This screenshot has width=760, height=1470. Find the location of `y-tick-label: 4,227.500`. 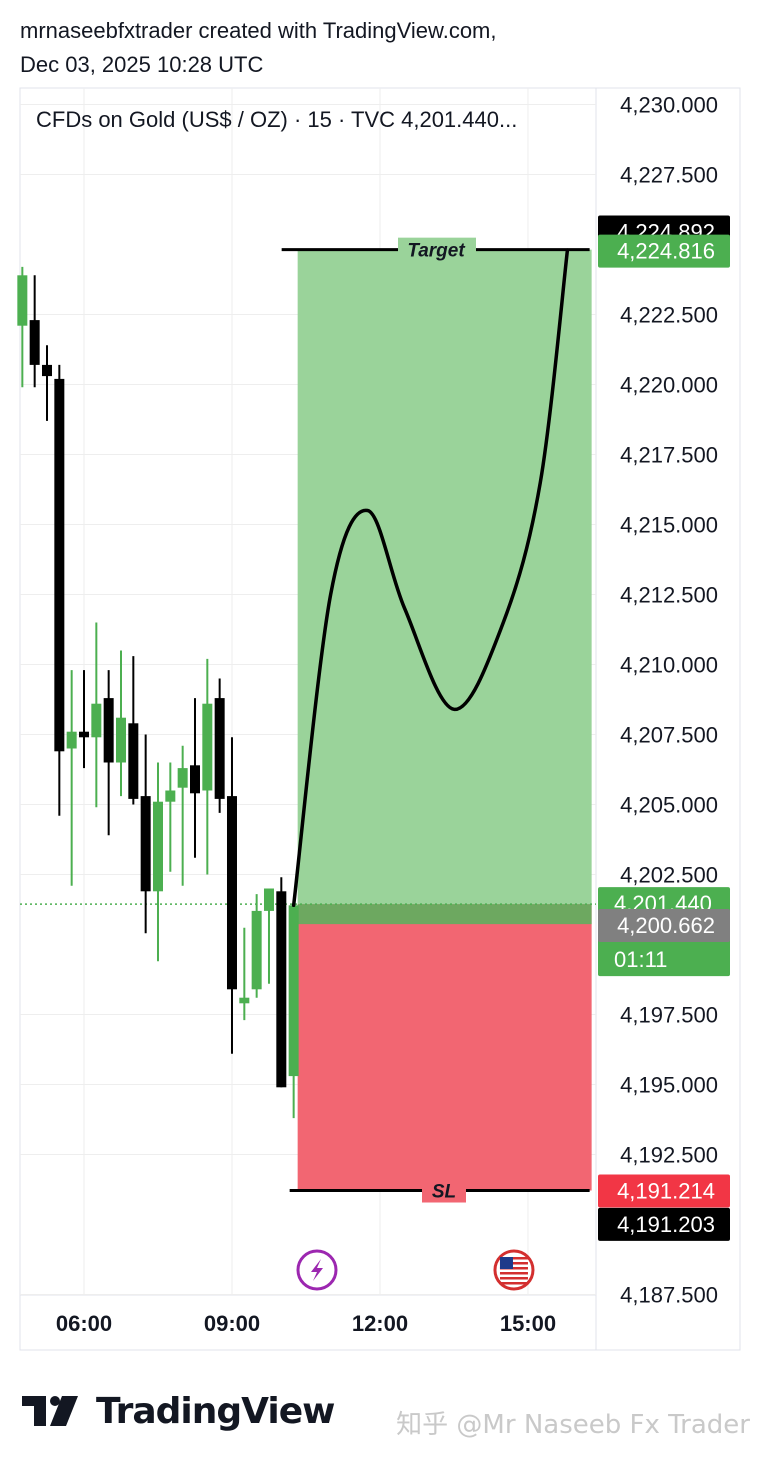

y-tick-label: 4,227.500 is located at coordinates (669, 175).